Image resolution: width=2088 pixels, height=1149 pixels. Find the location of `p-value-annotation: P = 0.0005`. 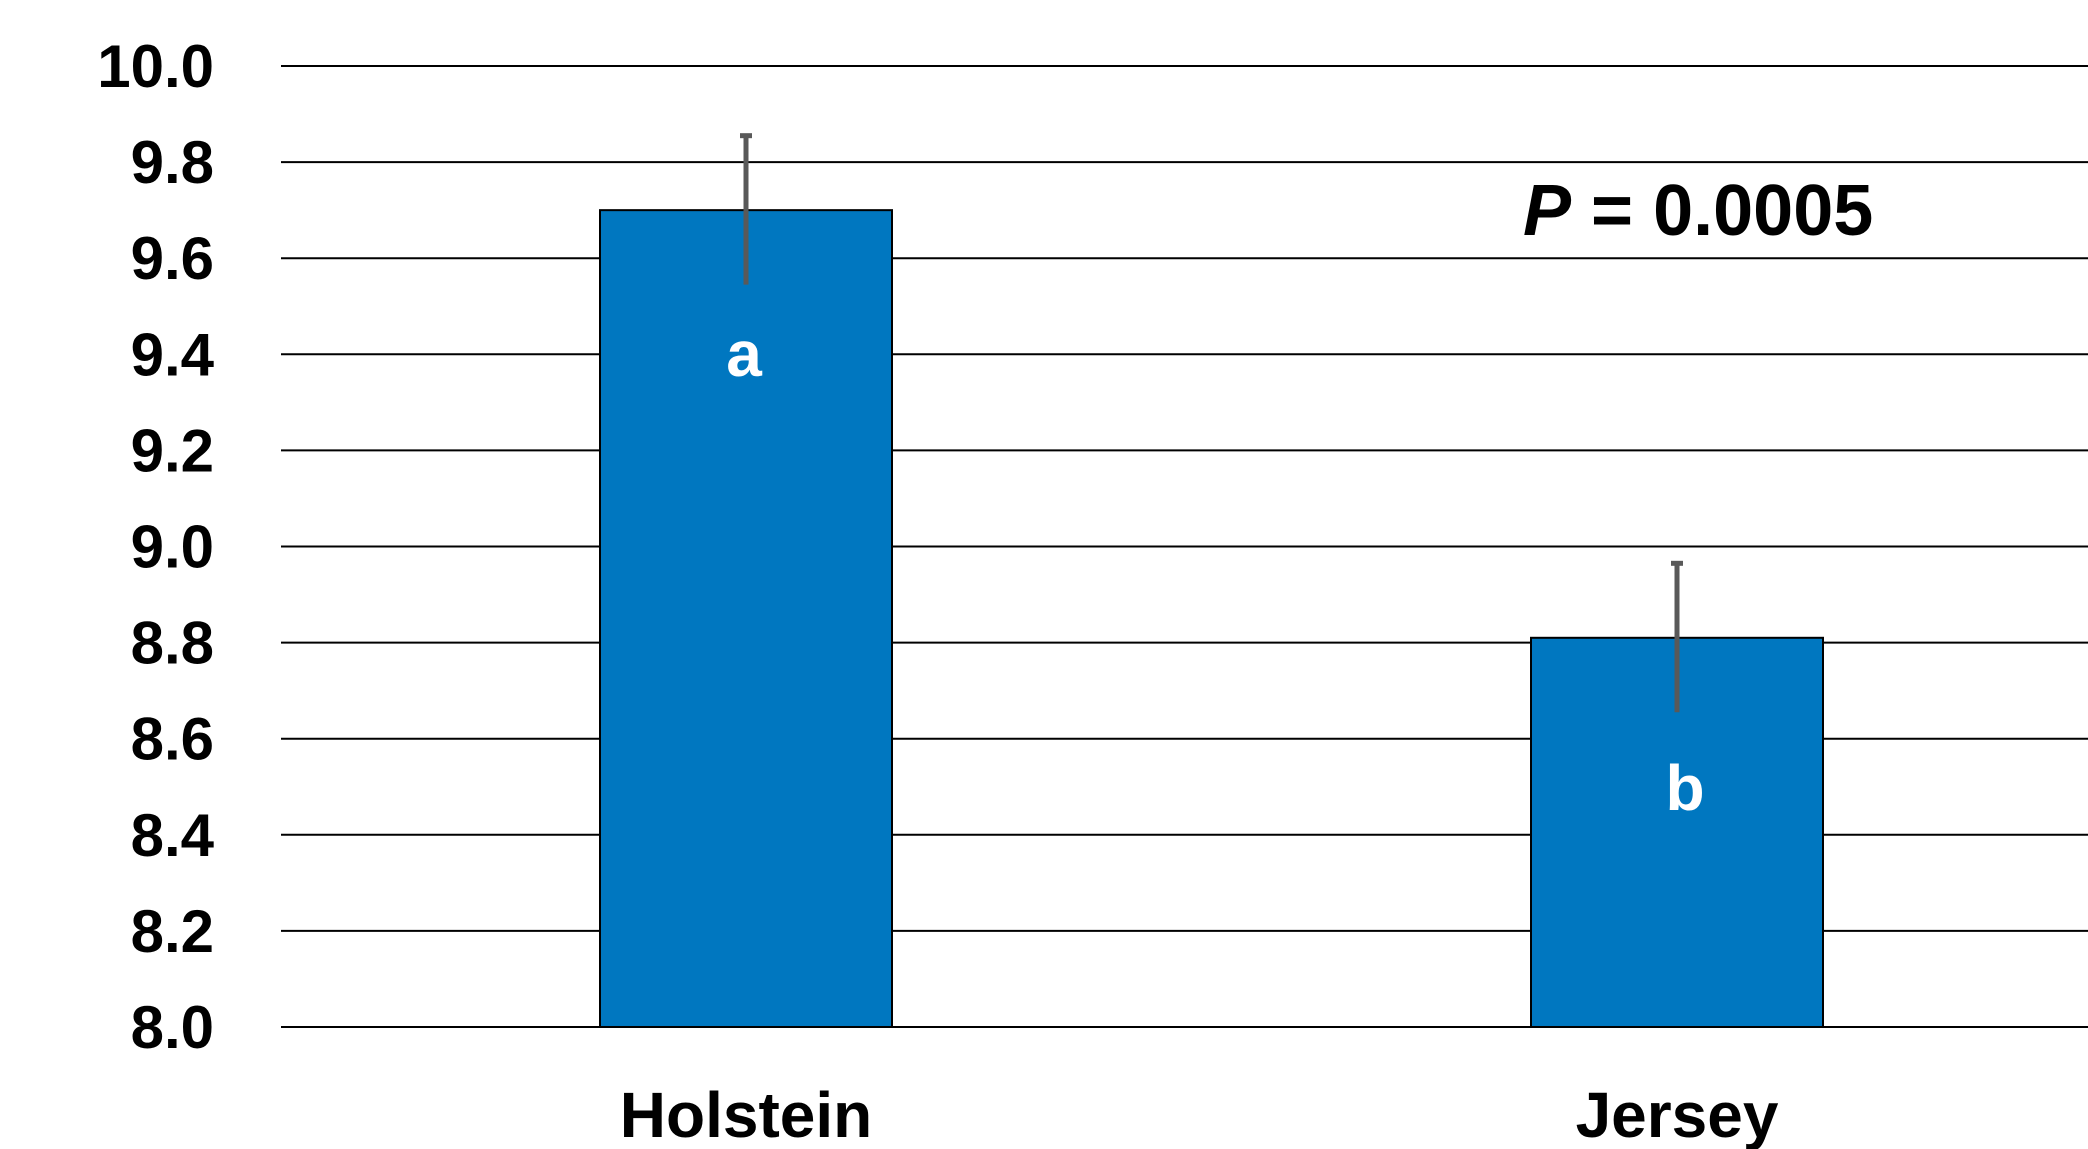

p-value-annotation: P = 0.0005 is located at coordinates (1698, 211).